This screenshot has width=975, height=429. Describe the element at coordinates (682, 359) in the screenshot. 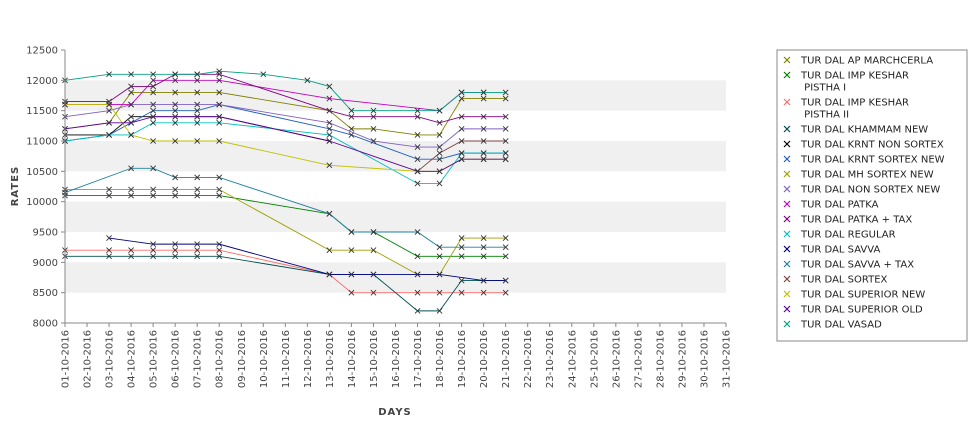

I see `x-tick-label: 29-10-2016` at that location.